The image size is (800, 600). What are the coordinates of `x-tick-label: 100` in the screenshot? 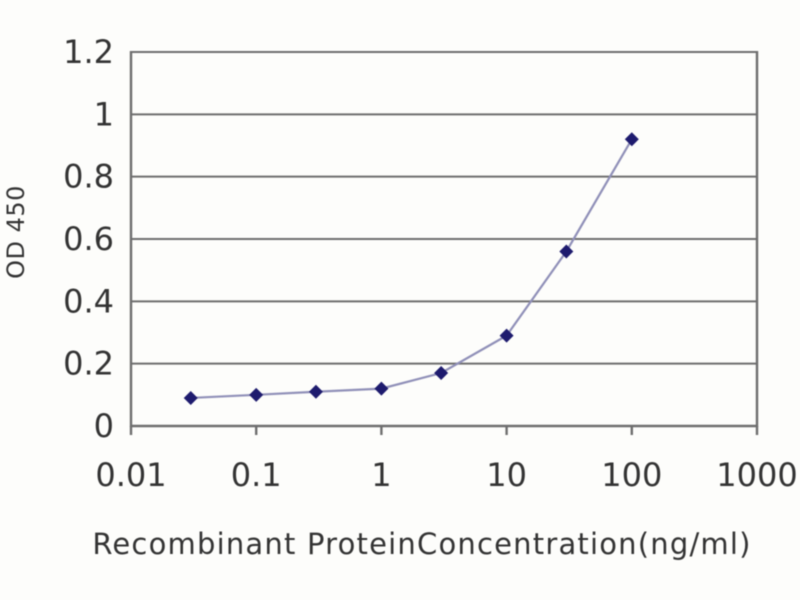 It's located at (631, 475).